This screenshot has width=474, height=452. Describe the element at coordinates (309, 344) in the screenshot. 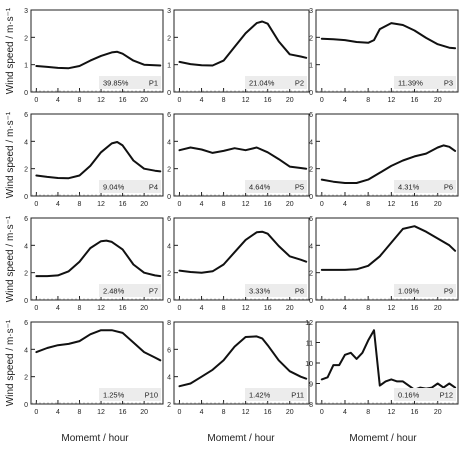

I see `y-tick-label-p12: 11` at that location.